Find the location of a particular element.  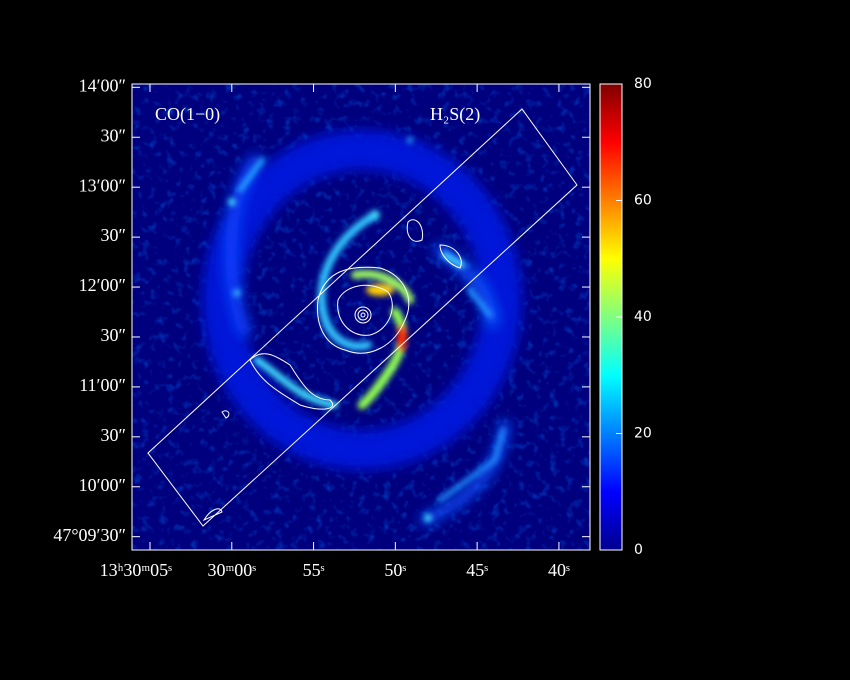

x-tick-label: 30ᵐ00ˢ is located at coordinates (231, 570).